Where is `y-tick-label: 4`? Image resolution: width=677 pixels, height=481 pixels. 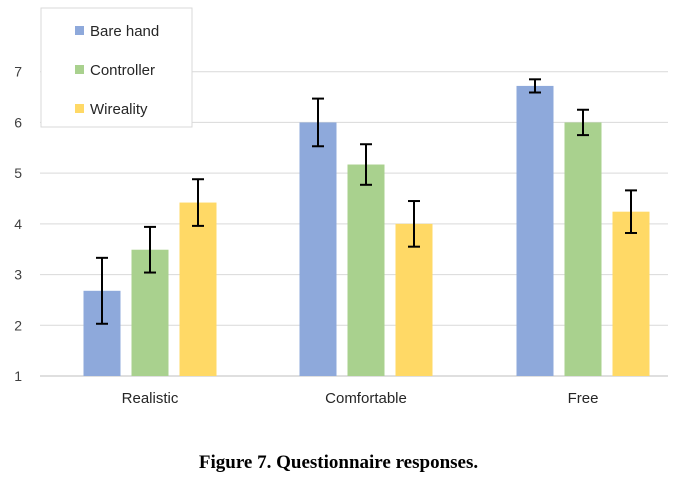
y-tick-label: 4 is located at coordinates (18, 224).